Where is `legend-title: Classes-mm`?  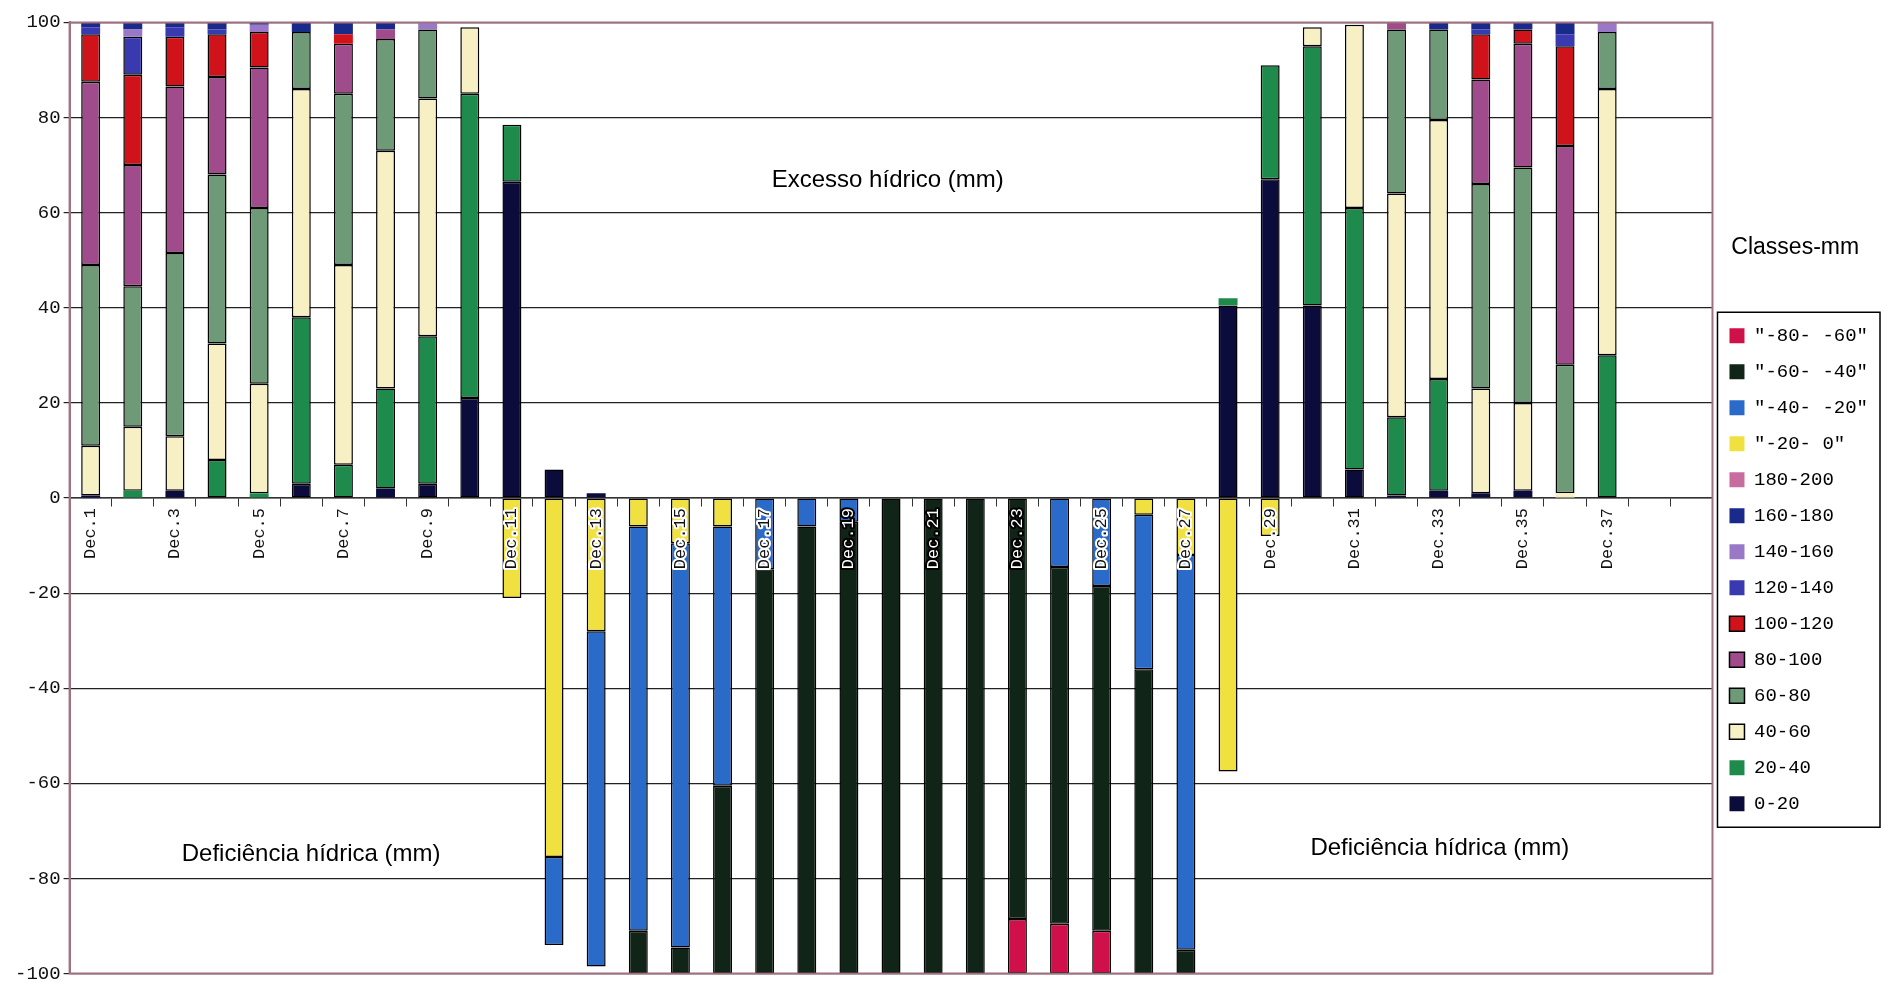
legend-title: Classes-mm is located at coordinates (1795, 245).